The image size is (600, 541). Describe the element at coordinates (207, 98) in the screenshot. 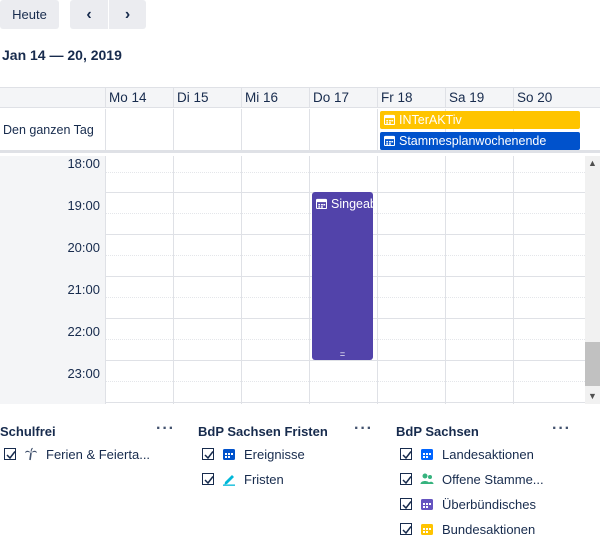

I see `day-header-di: Di 15` at that location.